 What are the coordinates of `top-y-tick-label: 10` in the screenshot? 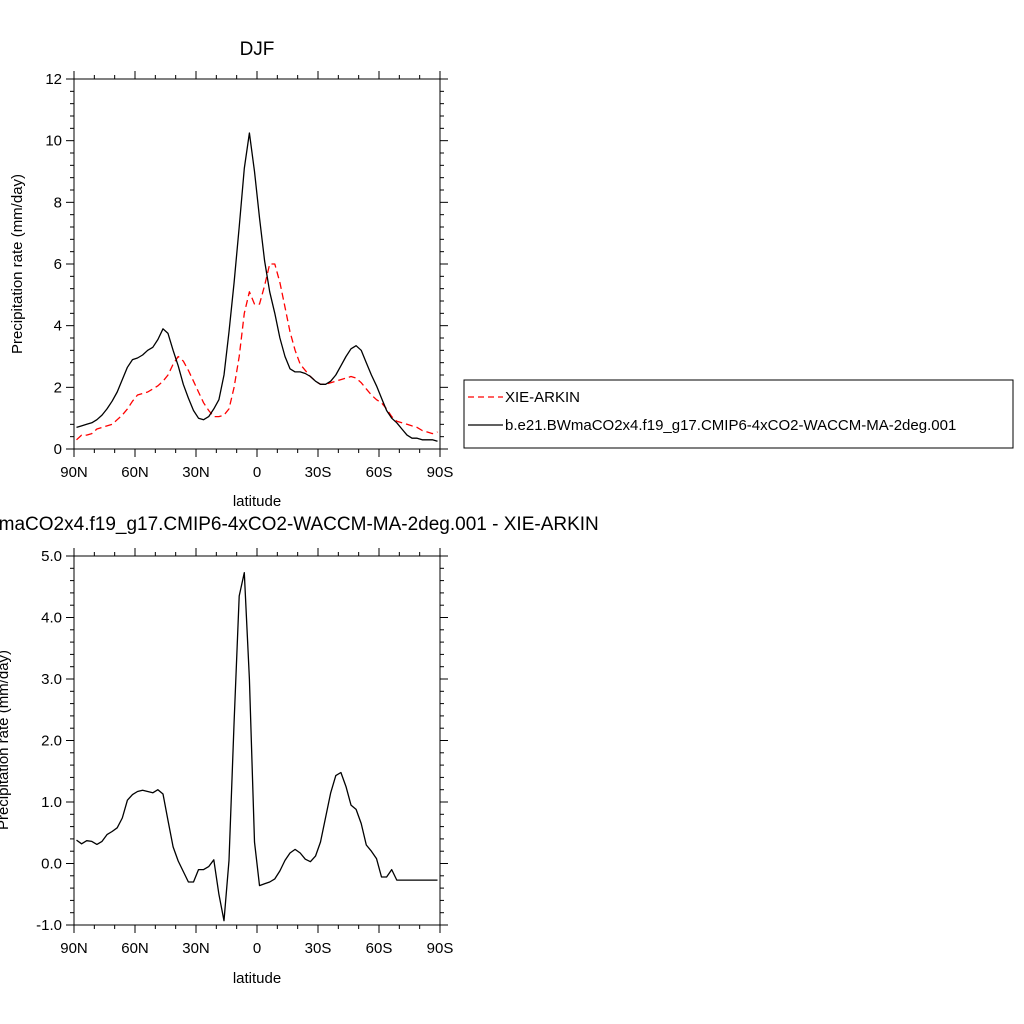 It's located at (53, 141).